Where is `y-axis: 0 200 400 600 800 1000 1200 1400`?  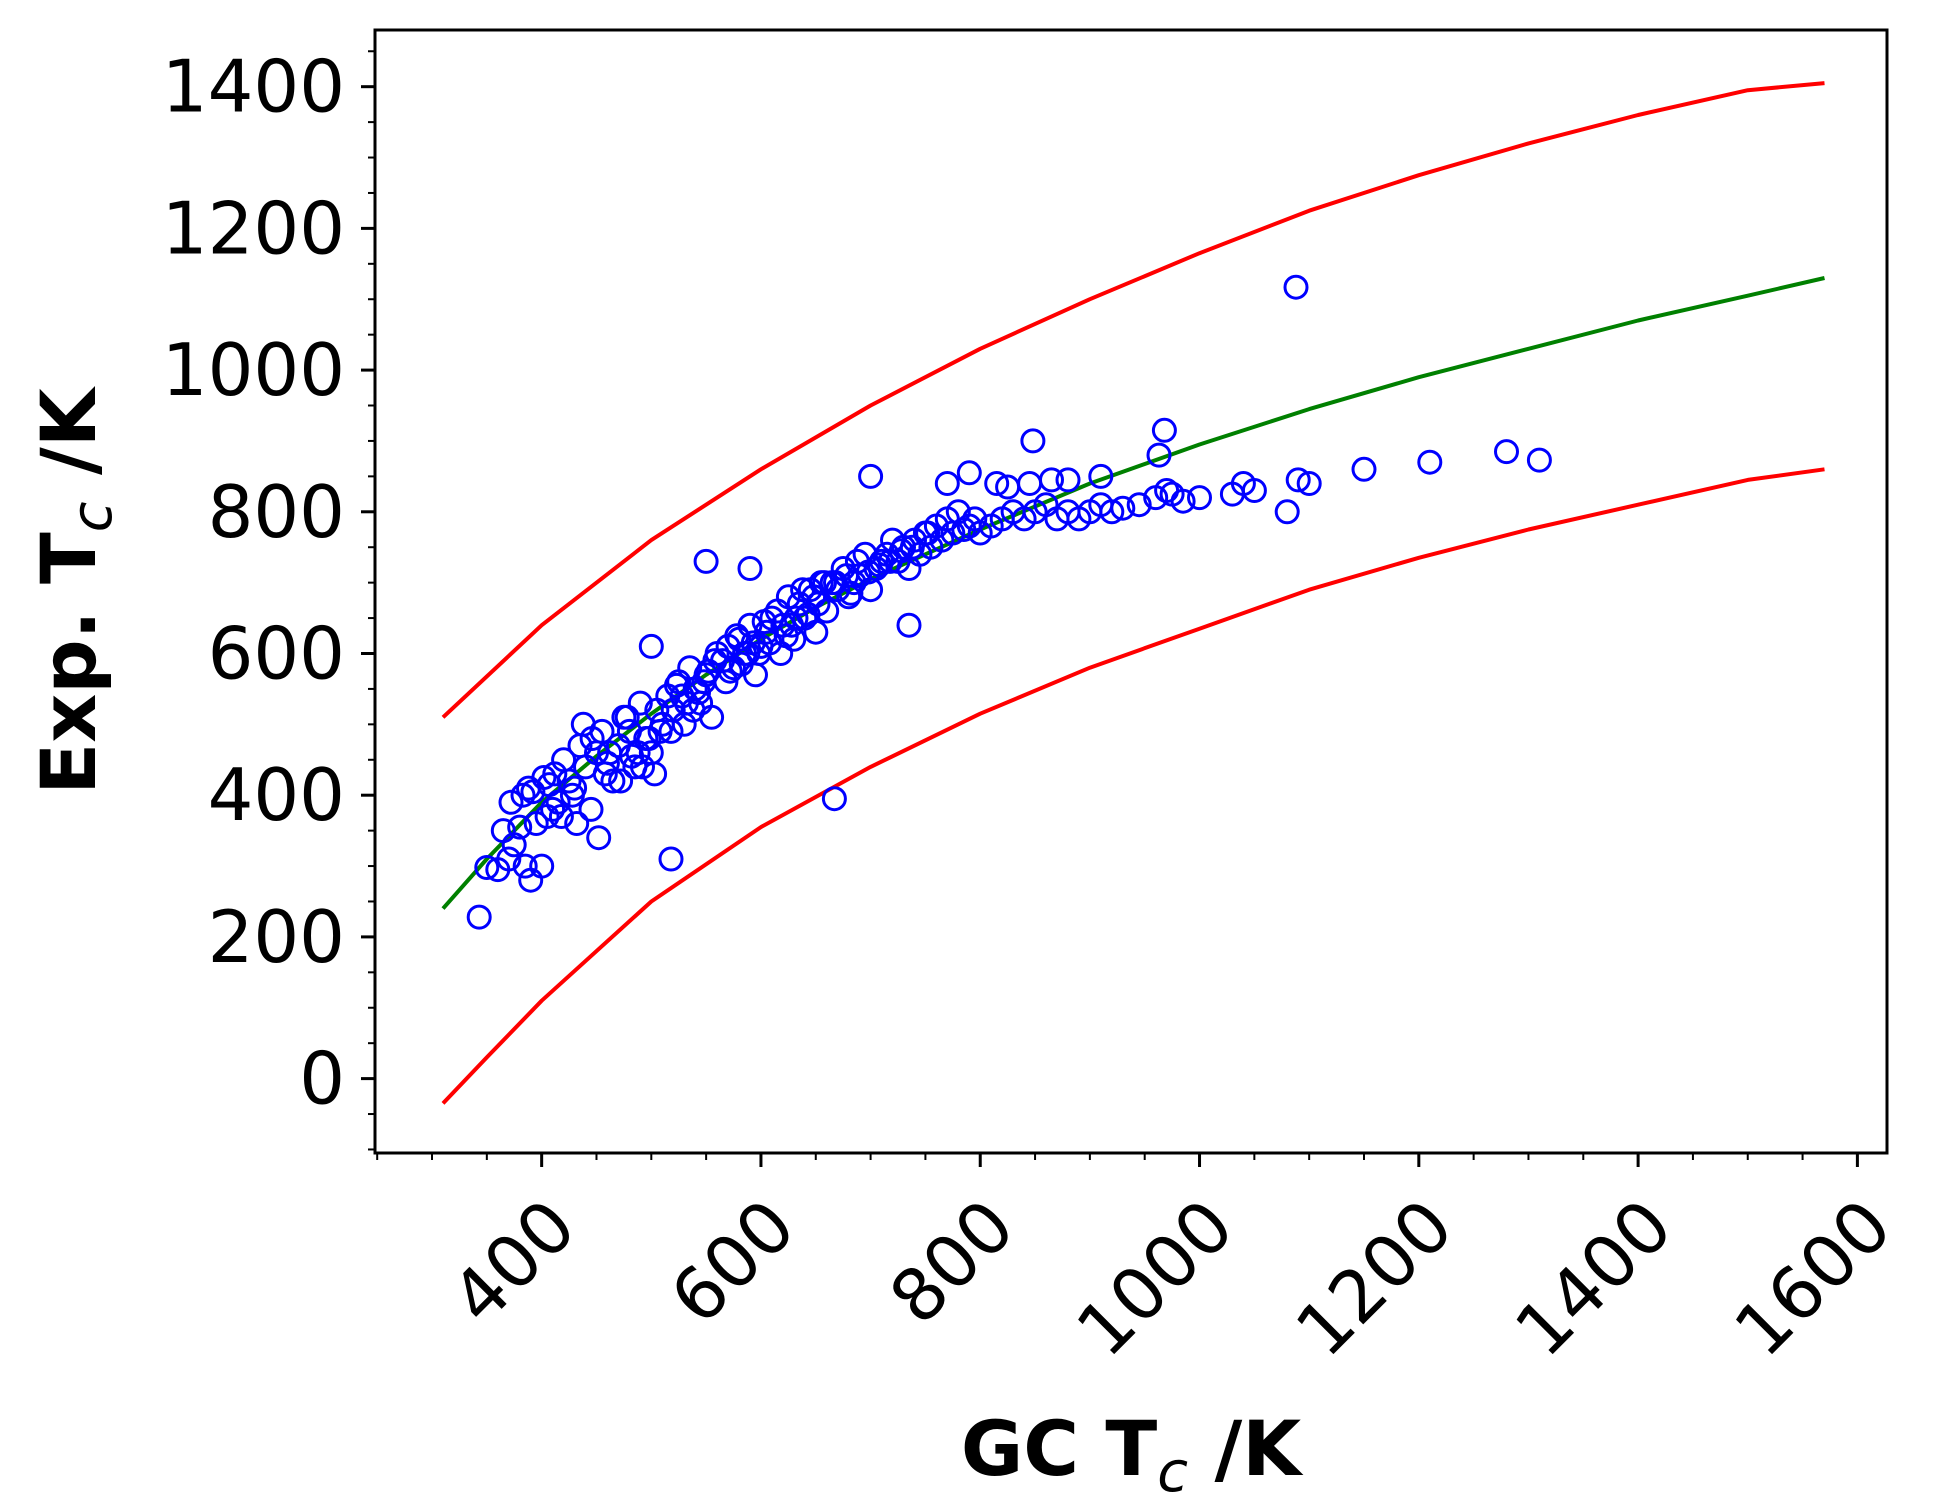 y-axis: 0 200 400 600 800 1000 1200 1400 is located at coordinates (268, 598).